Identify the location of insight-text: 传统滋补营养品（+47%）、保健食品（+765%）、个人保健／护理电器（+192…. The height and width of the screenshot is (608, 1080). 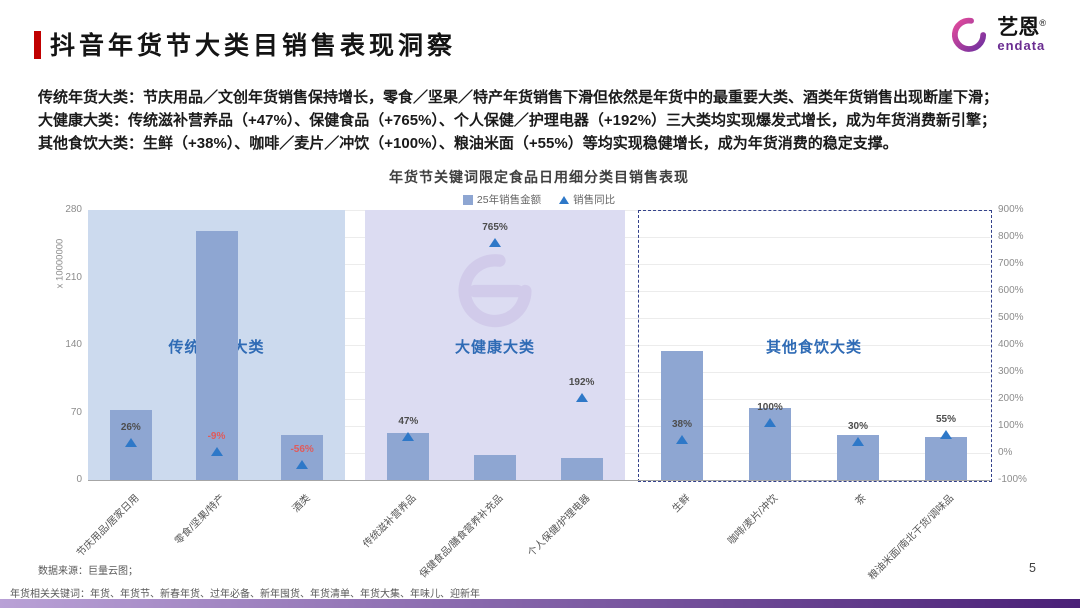
(562, 120).